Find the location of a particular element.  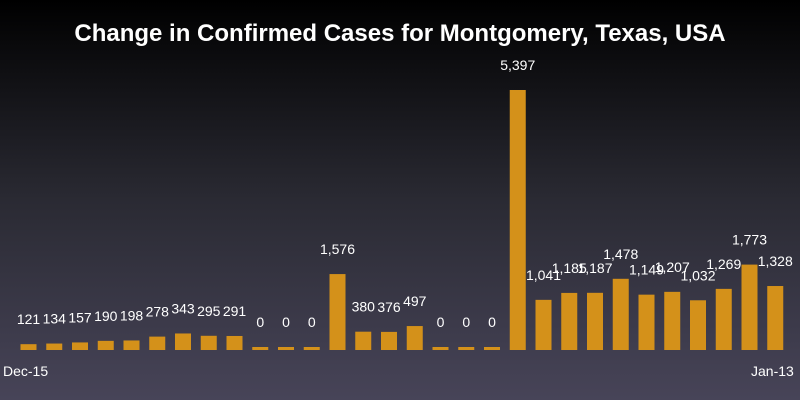

data-label: 157 is located at coordinates (80, 317).